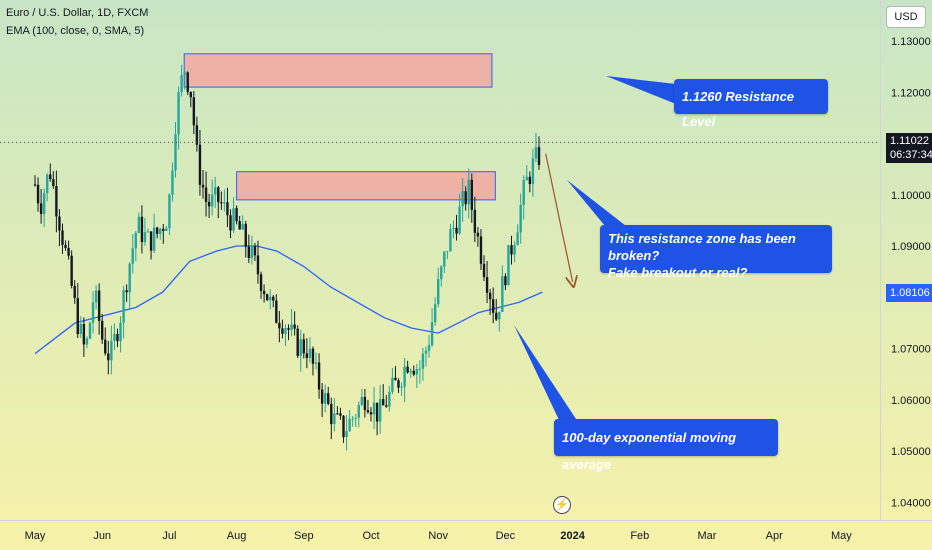 The height and width of the screenshot is (550, 932). What do you see at coordinates (666, 445) in the screenshot?
I see `callout-ema: 100-day exponential moving average` at bounding box center [666, 445].